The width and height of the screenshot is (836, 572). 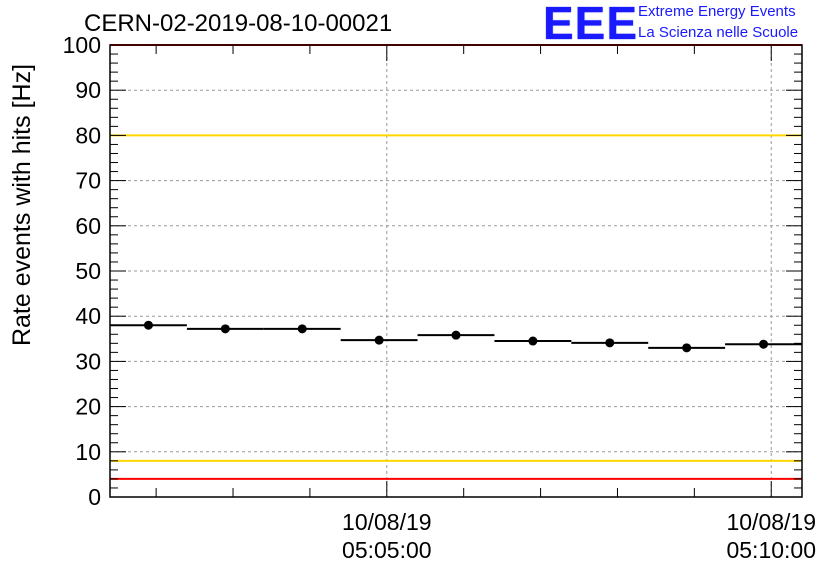 What do you see at coordinates (82, 45) in the screenshot?
I see `y-tick-label: 100` at bounding box center [82, 45].